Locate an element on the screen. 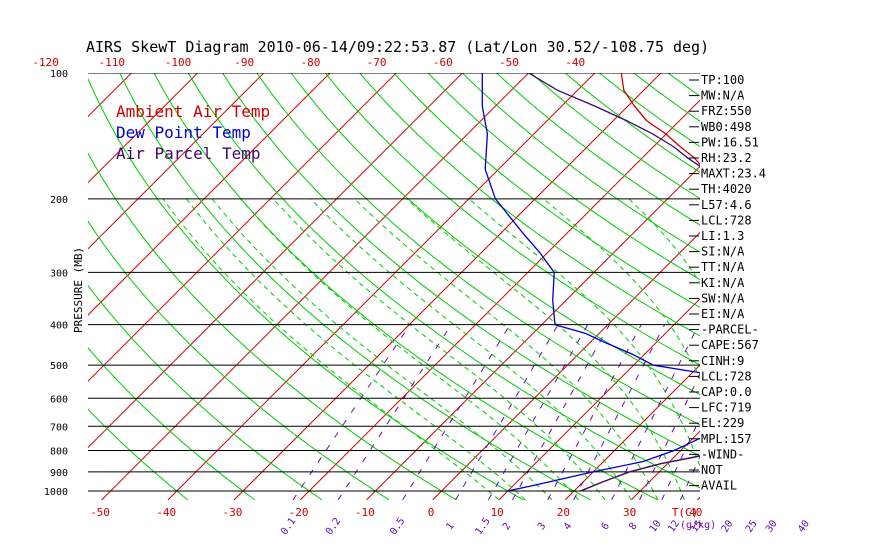 This screenshot has height=560, width=870. side-panel-item: AVAIL is located at coordinates (719, 486).